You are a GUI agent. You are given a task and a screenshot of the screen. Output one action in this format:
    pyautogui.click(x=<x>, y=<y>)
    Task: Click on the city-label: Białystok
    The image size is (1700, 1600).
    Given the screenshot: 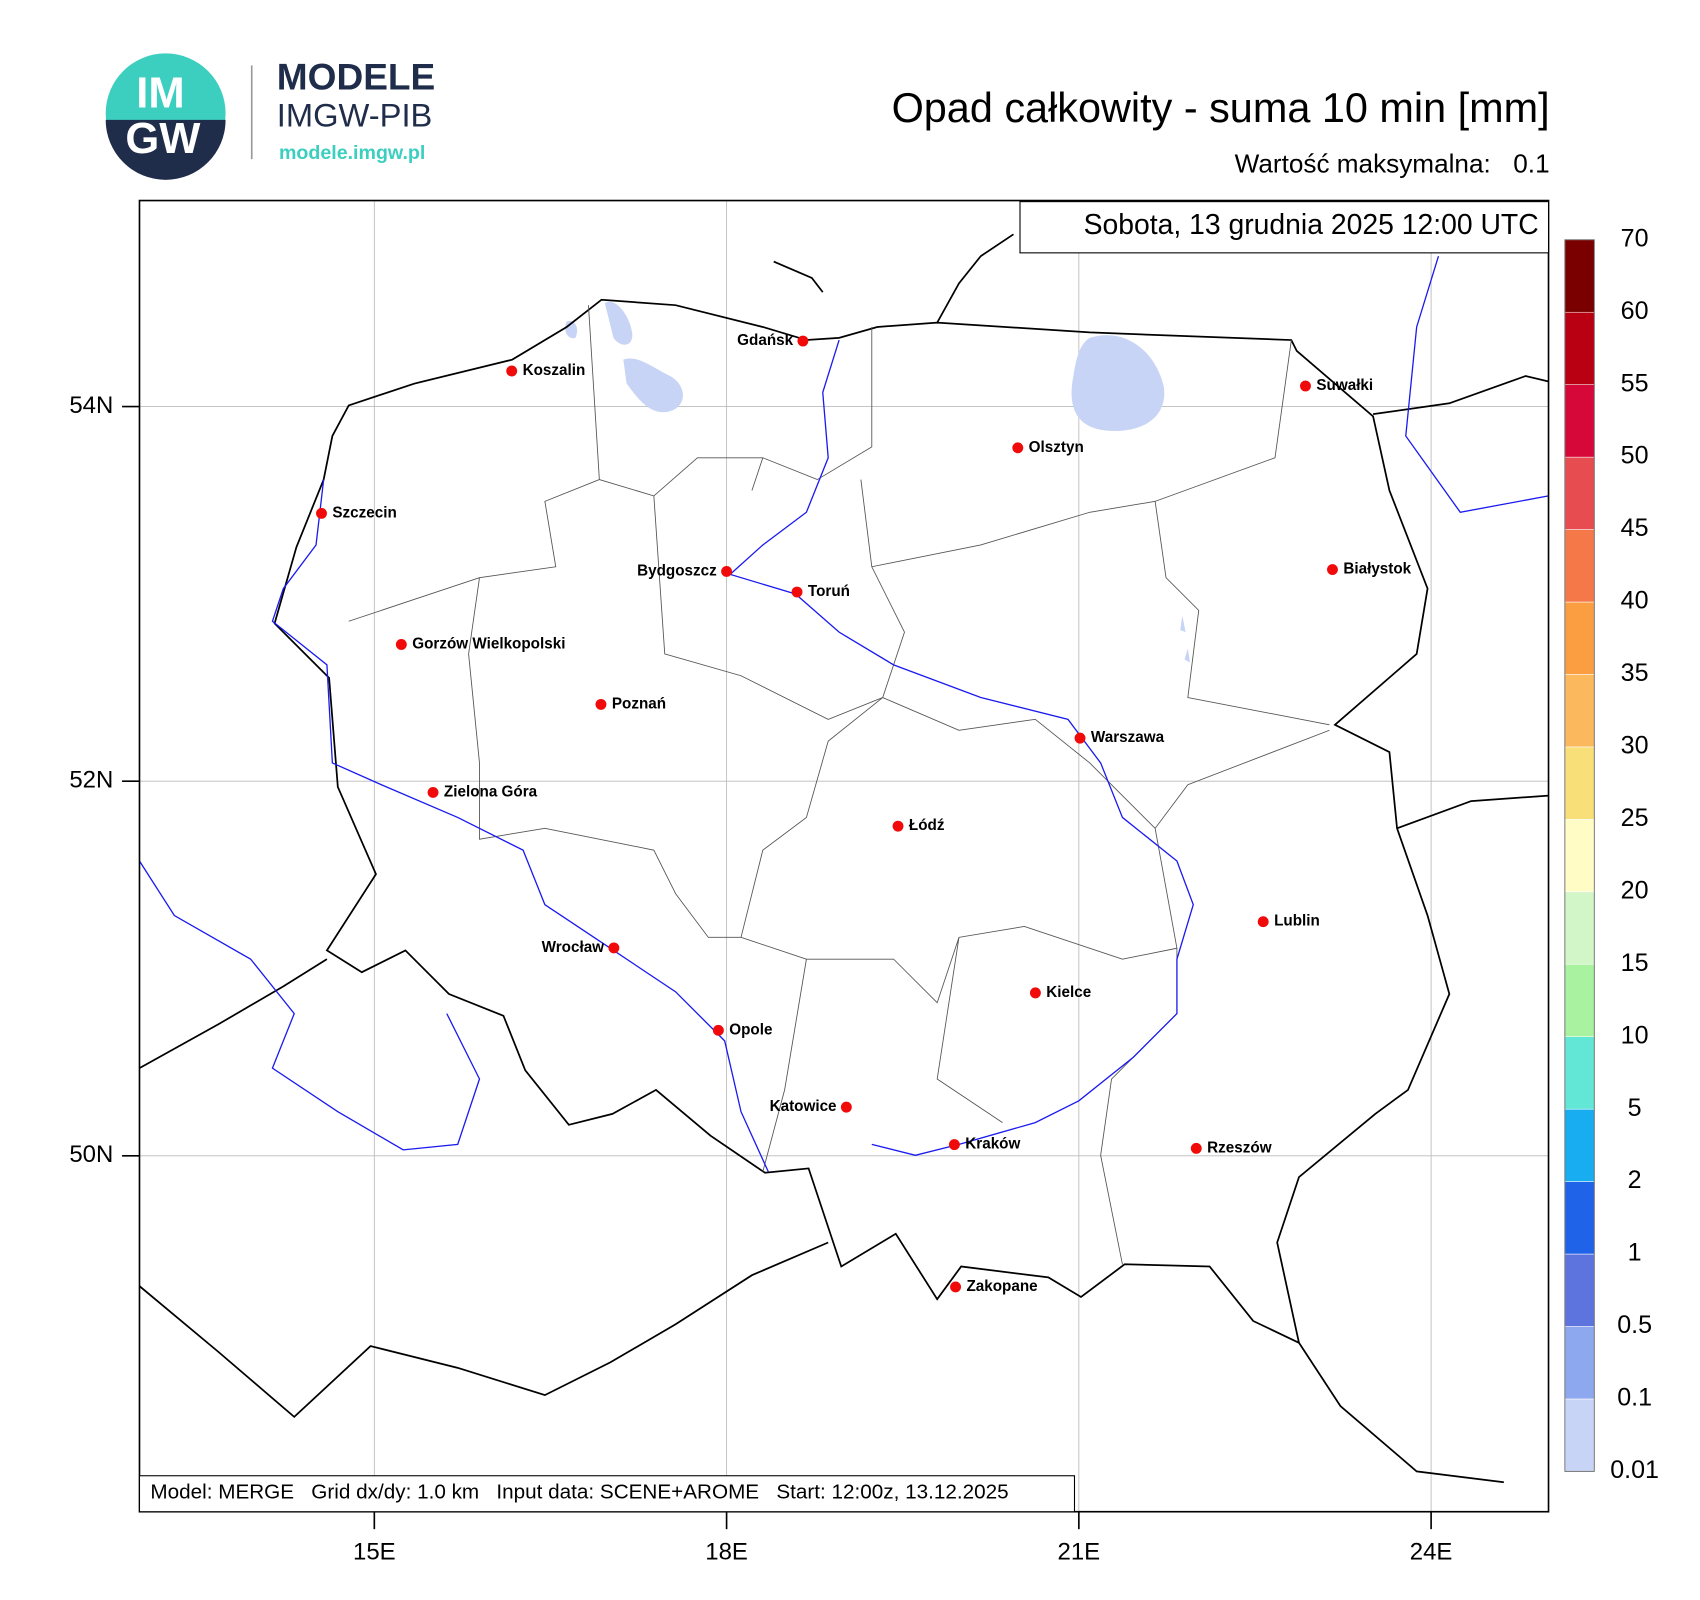 What is the action you would take?
    pyautogui.click(x=1377, y=569)
    